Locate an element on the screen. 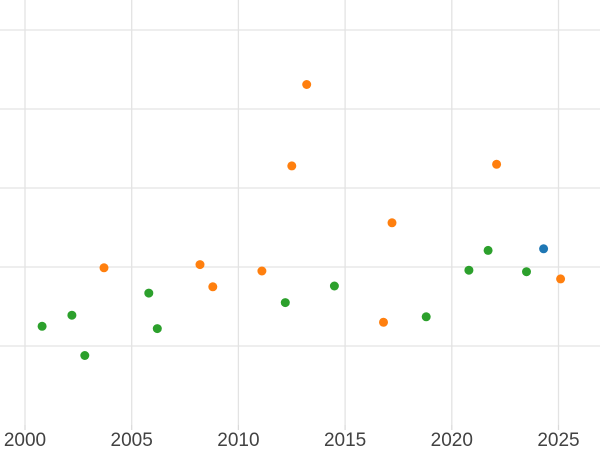 This screenshot has height=450, width=600. x-tick-label: 2010 is located at coordinates (238, 440).